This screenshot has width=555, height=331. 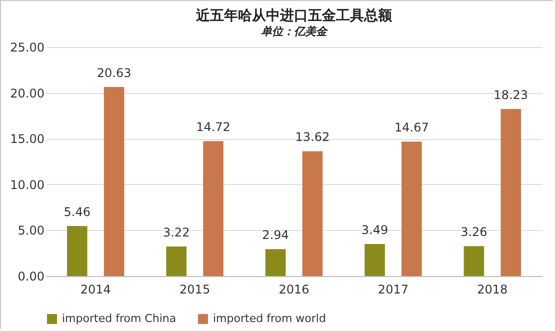 What do you see at coordinates (511, 95) in the screenshot?
I see `data-label: 18.23` at bounding box center [511, 95].